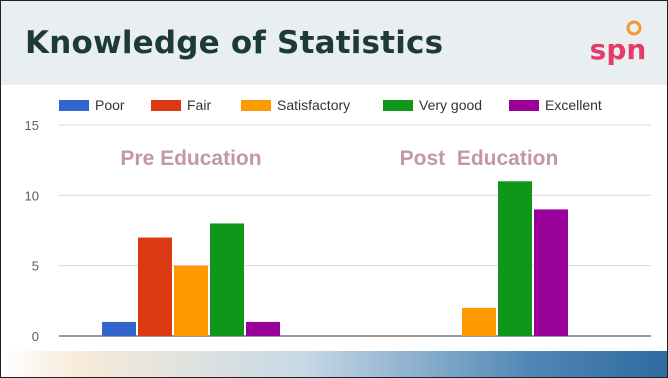  What do you see at coordinates (199, 105) in the screenshot?
I see `legend-label: Fair` at bounding box center [199, 105].